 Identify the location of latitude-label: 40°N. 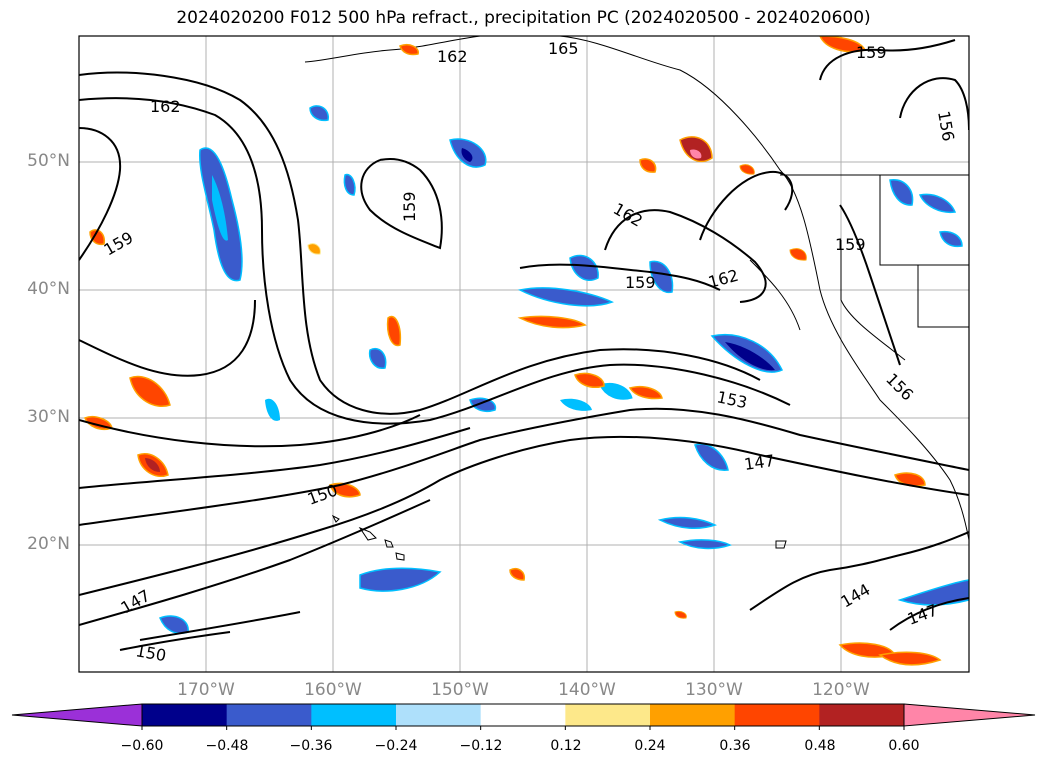
(48, 289).